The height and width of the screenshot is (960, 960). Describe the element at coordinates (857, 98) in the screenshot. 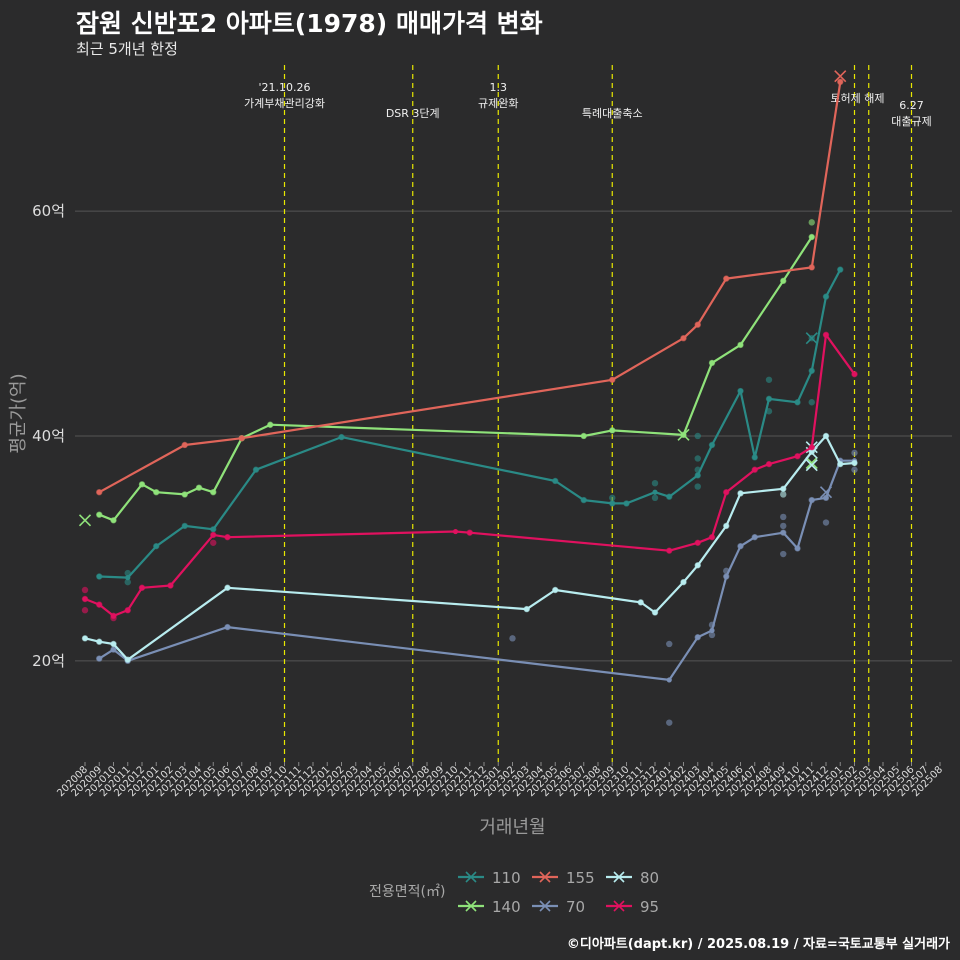

I see `event-label: 토허제 해제` at that location.